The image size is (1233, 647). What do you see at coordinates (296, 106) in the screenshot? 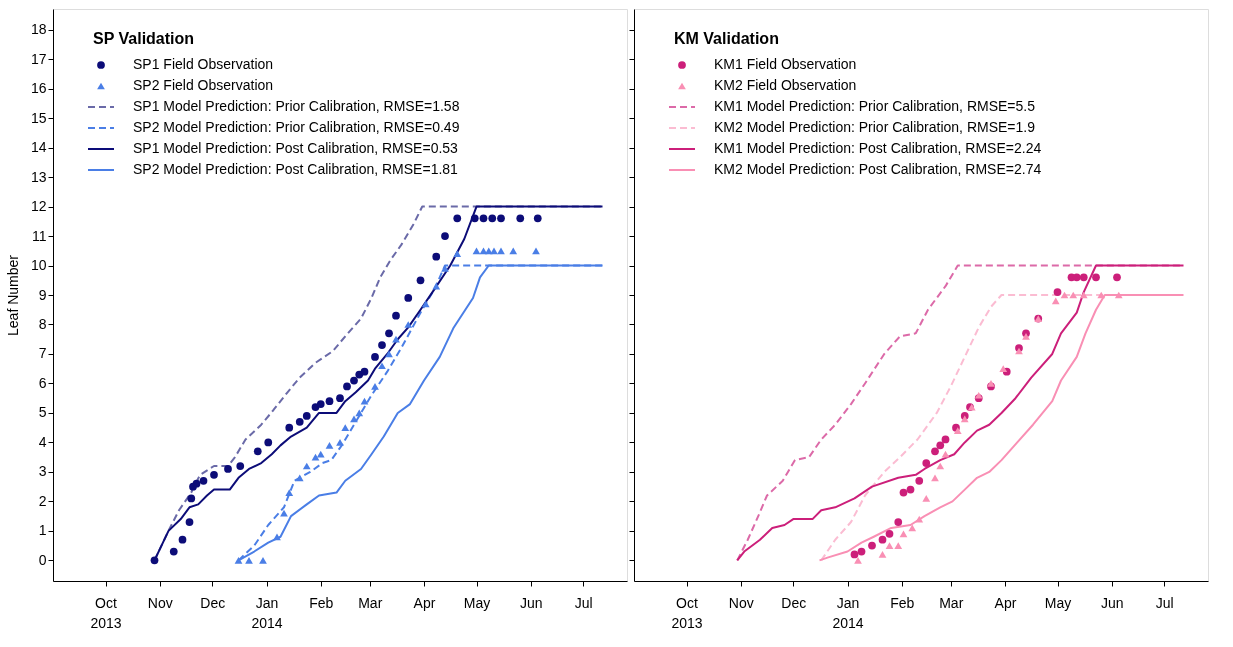
I see `legend-label: SP1 Model Prediction: Prior Calibration, RMSE=1.58` at bounding box center [296, 106].